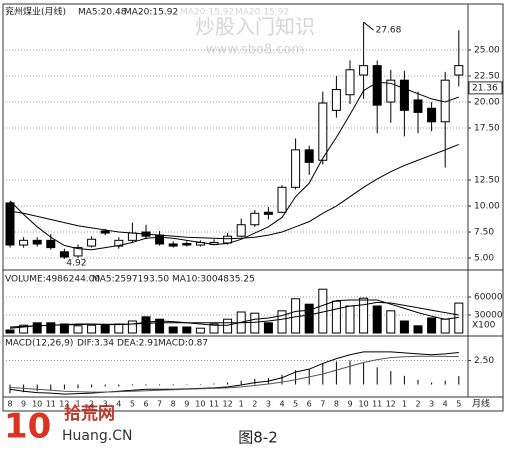  What do you see at coordinates (76, 263) in the screenshot?
I see `low-label: 4.92` at bounding box center [76, 263].